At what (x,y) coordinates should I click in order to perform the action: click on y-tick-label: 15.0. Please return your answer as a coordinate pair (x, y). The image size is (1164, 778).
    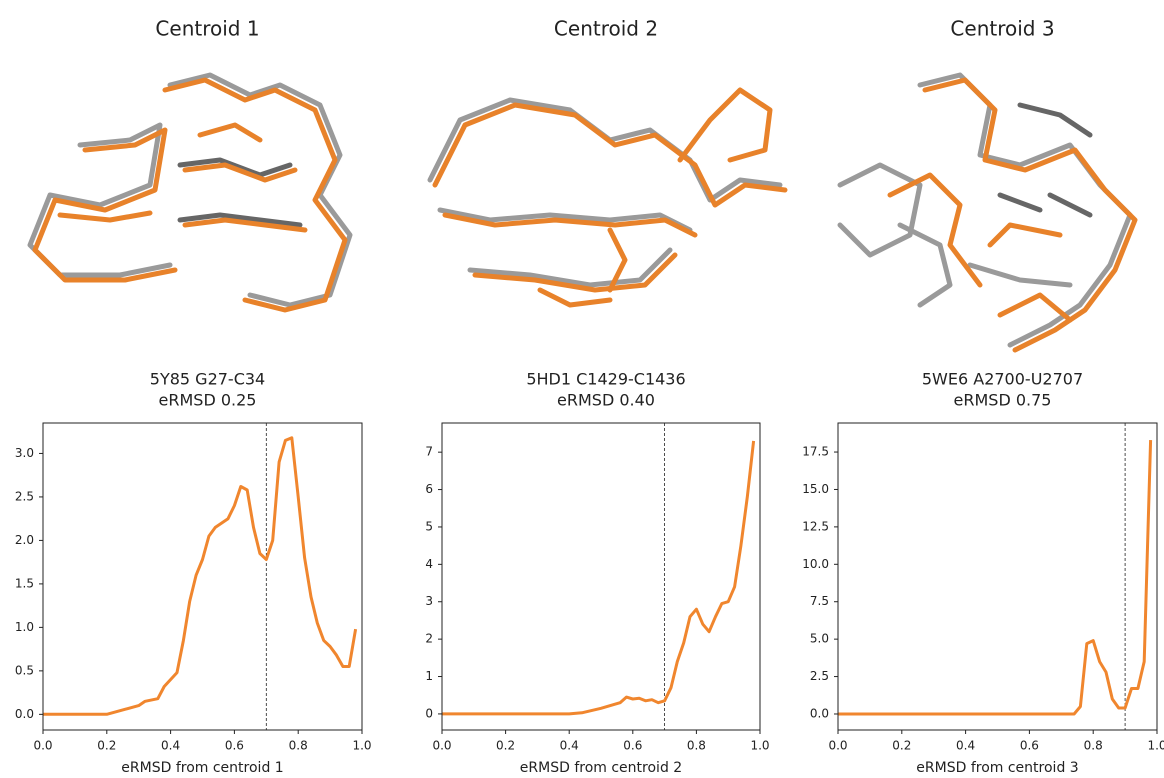
    Looking at the image, I should click on (815, 489).